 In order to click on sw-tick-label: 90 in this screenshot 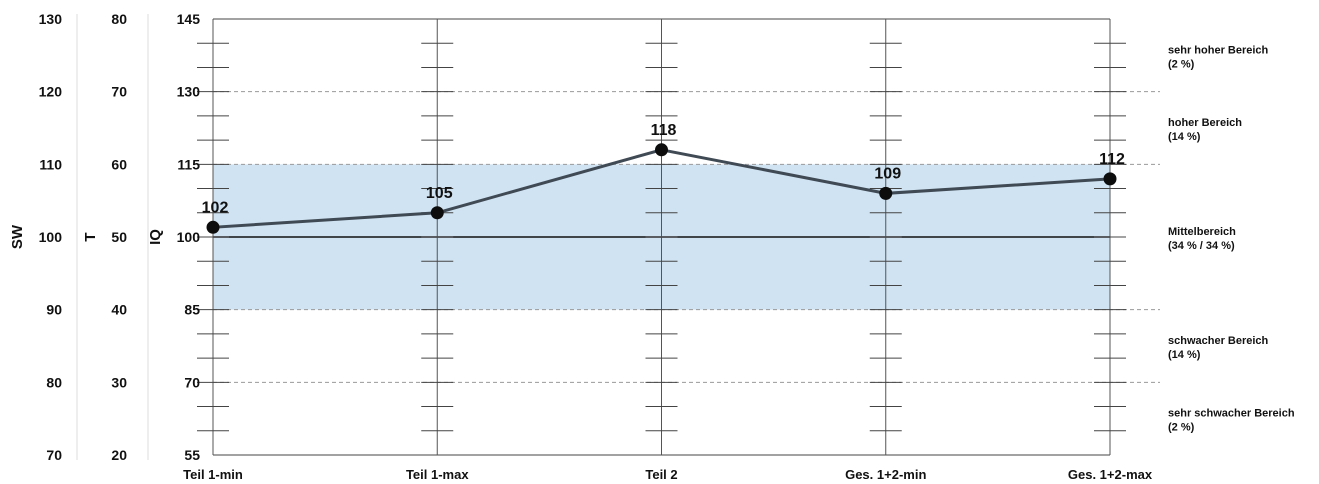, I will do `click(54, 310)`.